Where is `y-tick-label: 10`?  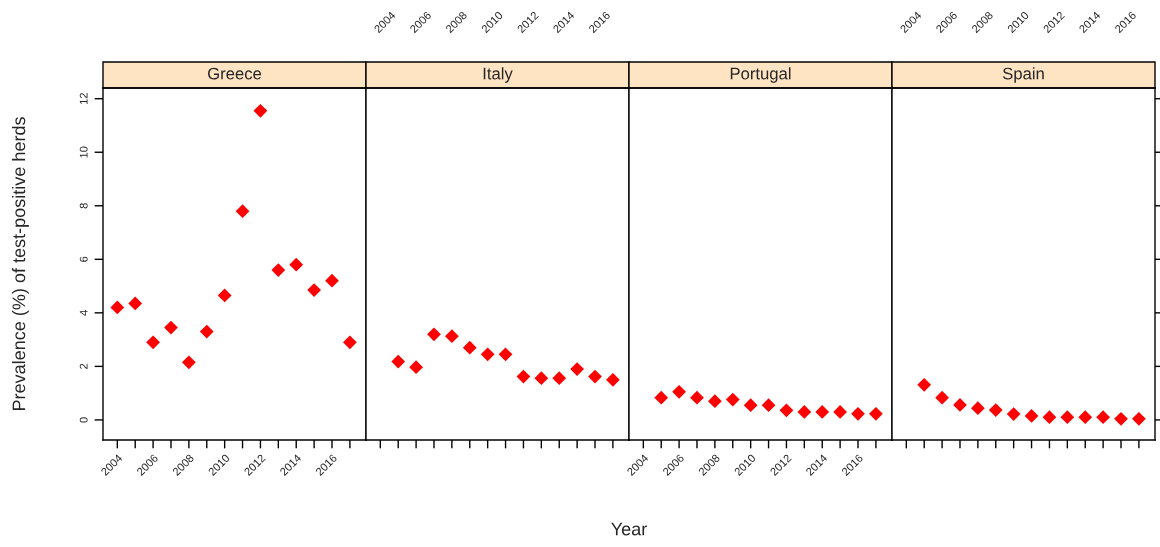 y-tick-label: 10 is located at coordinates (83, 152).